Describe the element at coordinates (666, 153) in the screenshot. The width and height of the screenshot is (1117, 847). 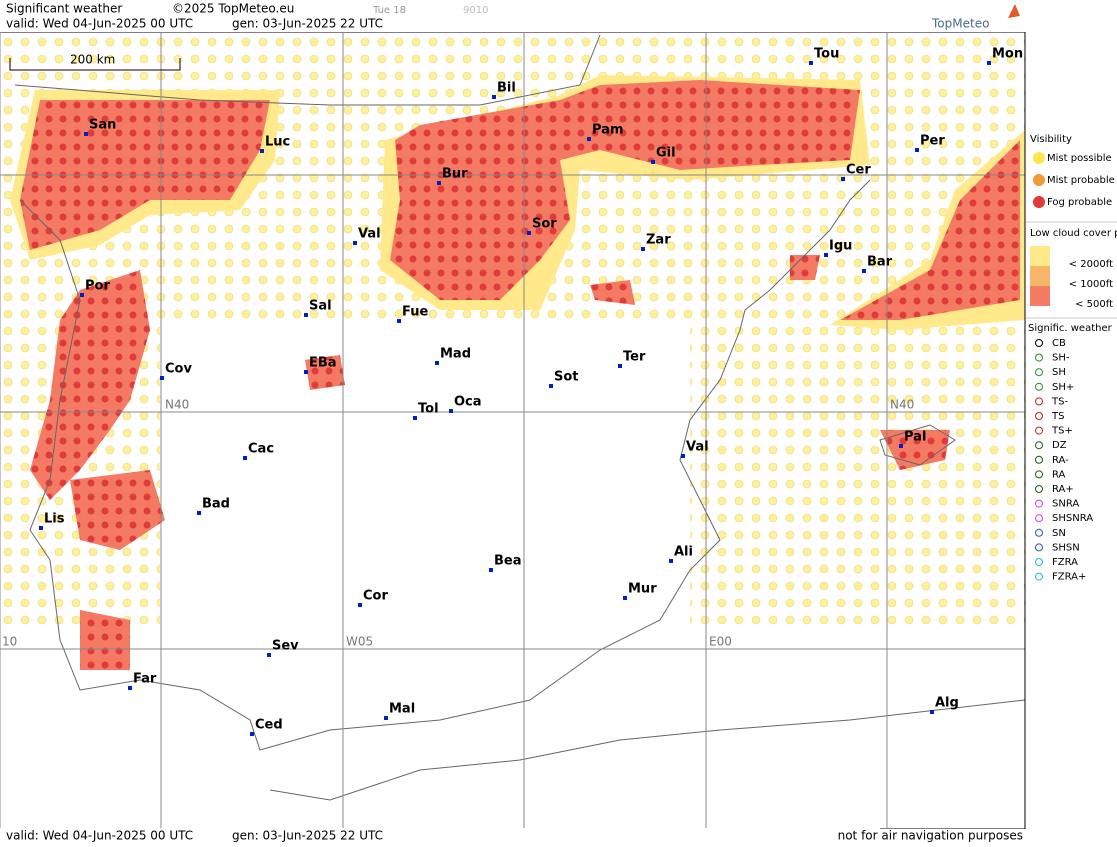
I see `city-label: Gil` at that location.